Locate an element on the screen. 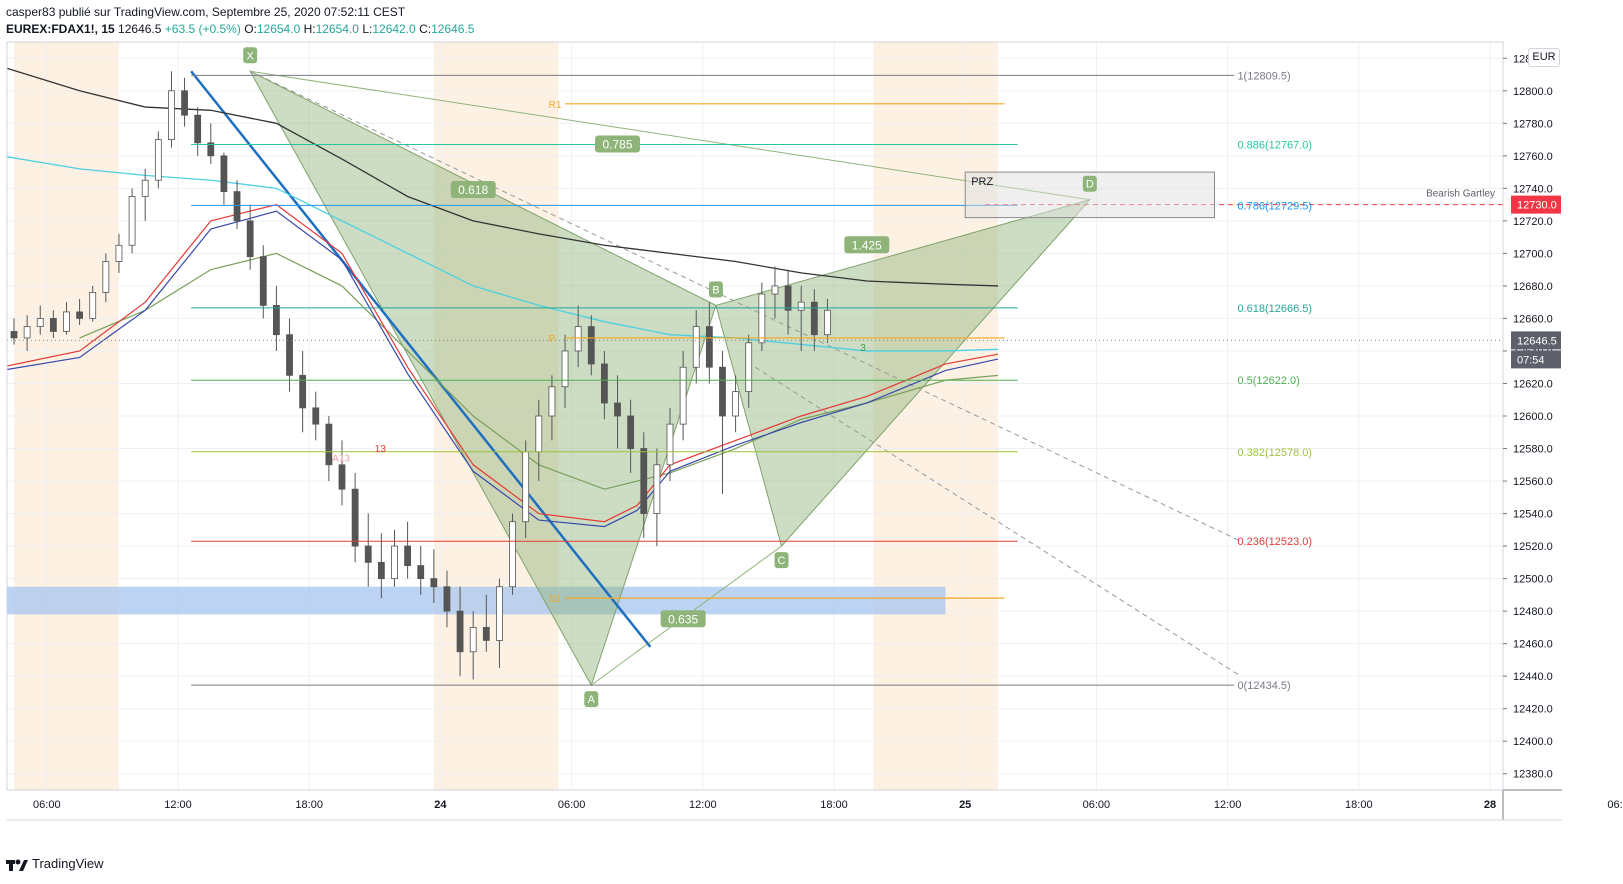  y-tick-label: 12740.0 is located at coordinates (1533, 189).